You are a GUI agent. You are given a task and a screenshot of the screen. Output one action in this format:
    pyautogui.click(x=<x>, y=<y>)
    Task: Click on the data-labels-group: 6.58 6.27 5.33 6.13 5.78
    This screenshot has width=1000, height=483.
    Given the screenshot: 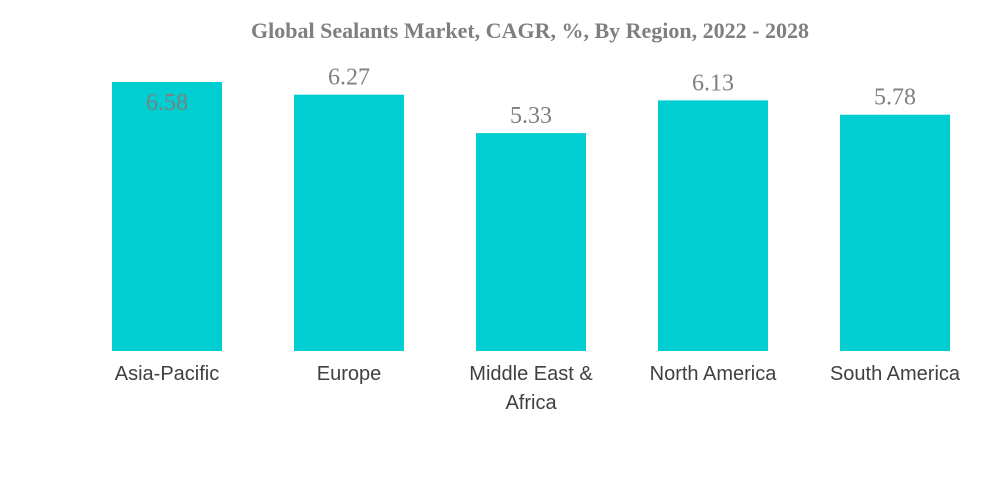 What is the action you would take?
    pyautogui.click(x=531, y=97)
    